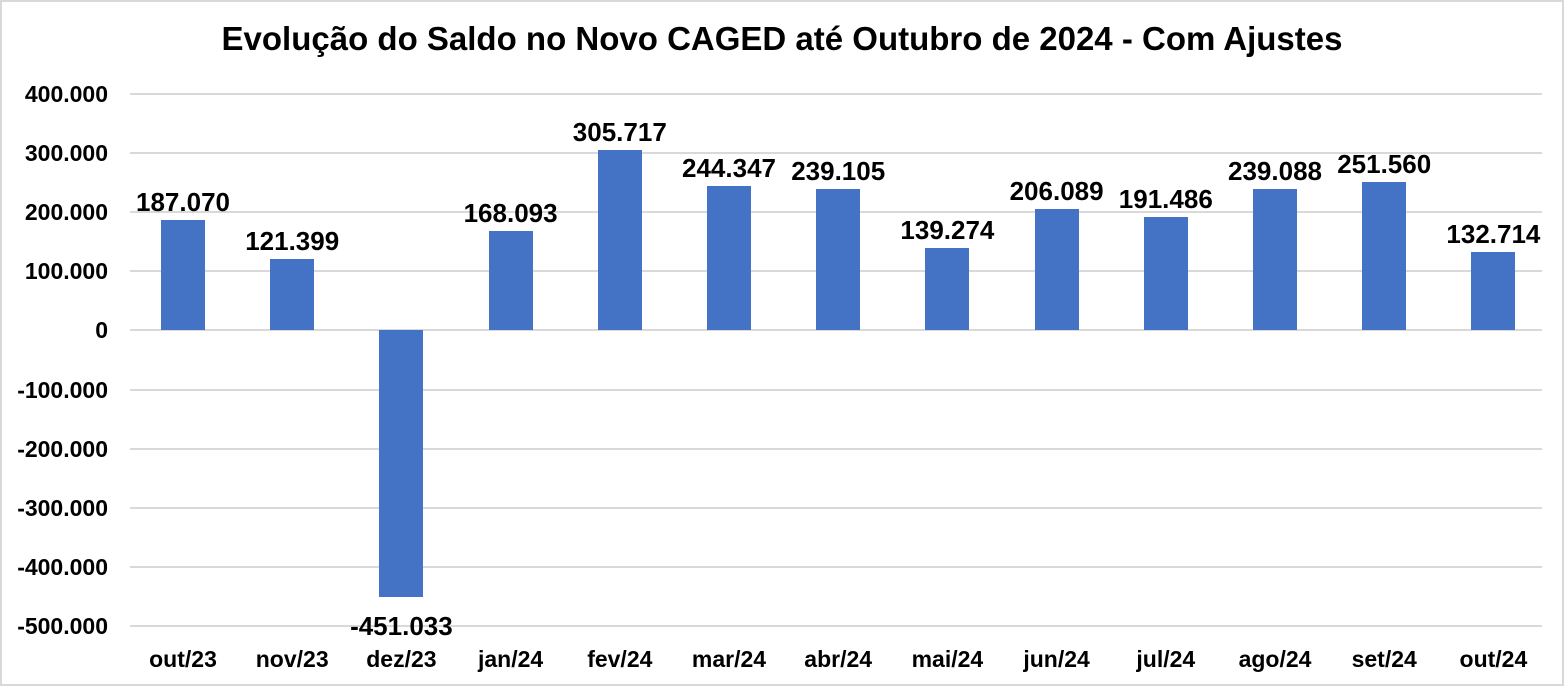  Describe the element at coordinates (1493, 233) in the screenshot. I see `bar-value-label: 132.714` at that location.